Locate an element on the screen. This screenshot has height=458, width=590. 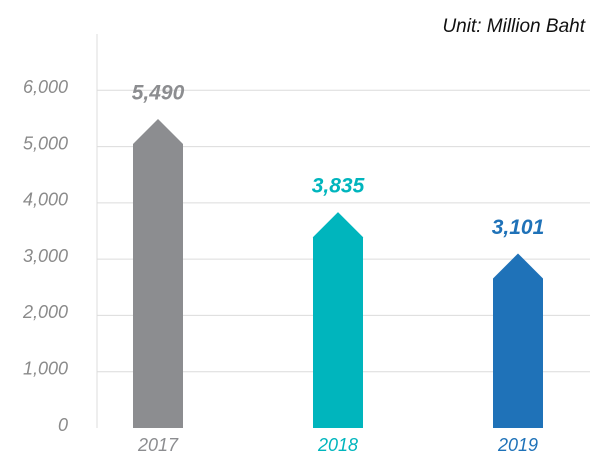
y-tick-label: 0 is located at coordinates (63, 425).